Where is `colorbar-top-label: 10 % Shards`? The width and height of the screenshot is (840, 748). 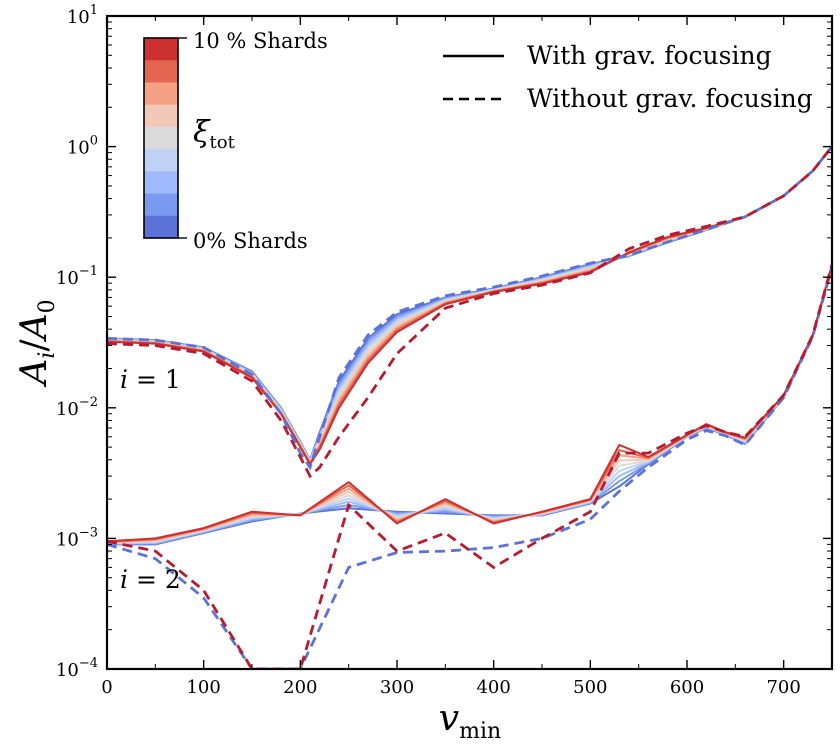
colorbar-top-label: 10 % Shards is located at coordinates (260, 41).